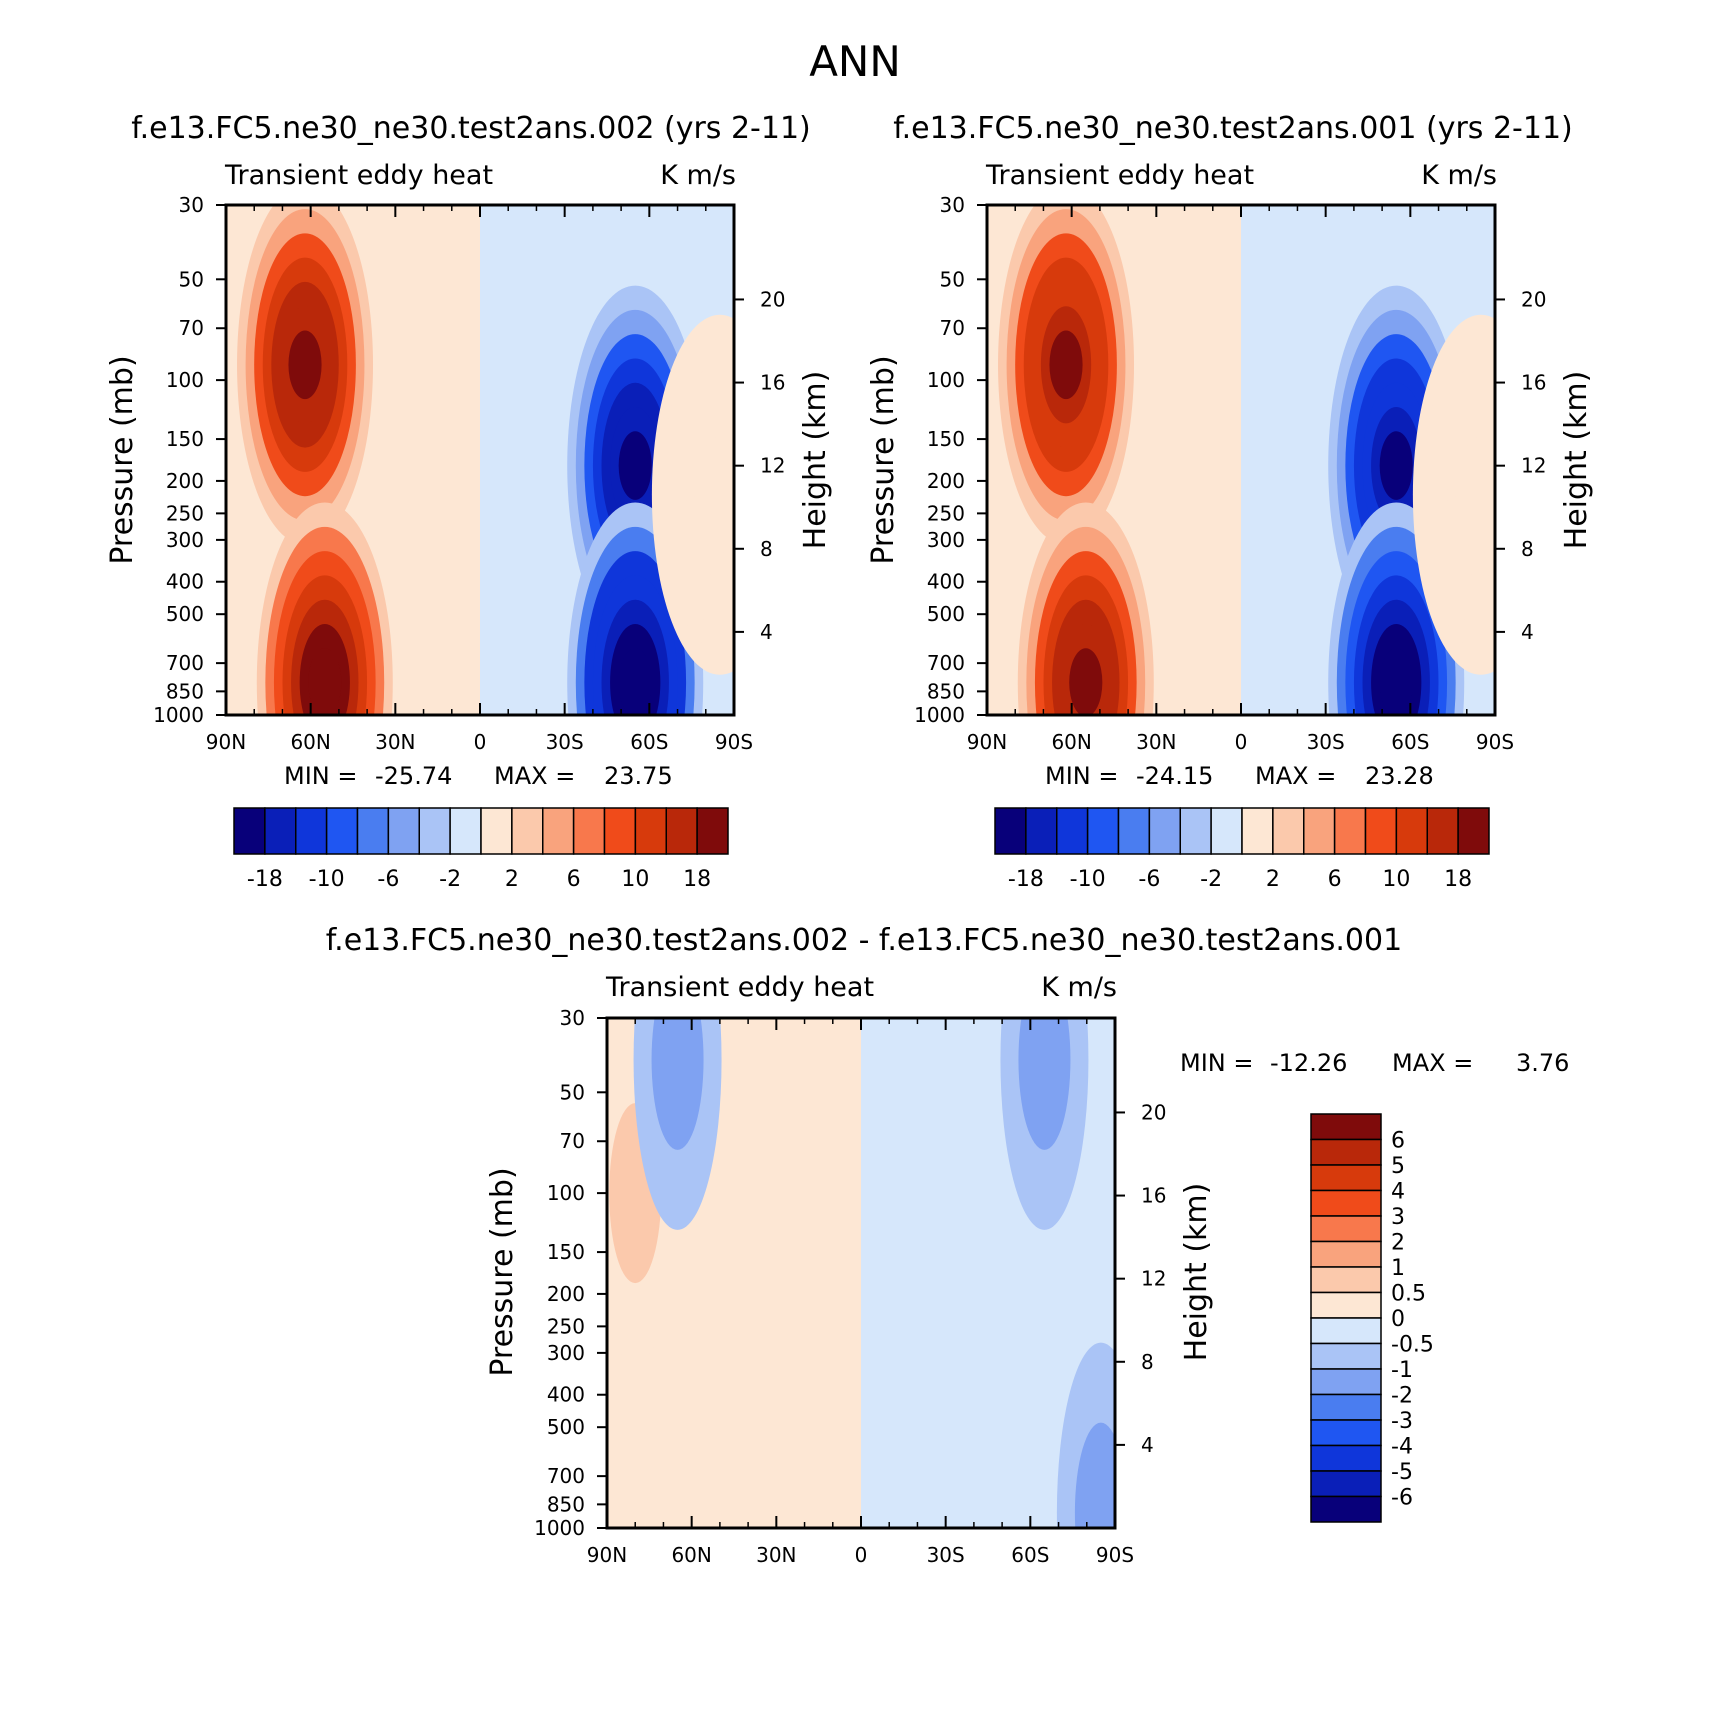 The height and width of the screenshot is (1728, 1710). I want to click on y2-tick-label: 20, so click(1153, 1112).